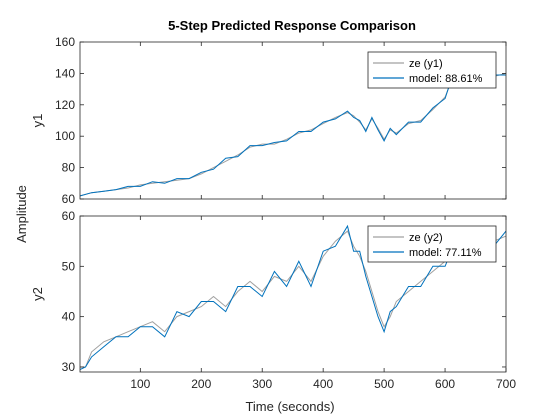 Image resolution: width=560 pixels, height=420 pixels. What do you see at coordinates (37, 294) in the screenshot?
I see `subplot-ylabel: y2` at bounding box center [37, 294].